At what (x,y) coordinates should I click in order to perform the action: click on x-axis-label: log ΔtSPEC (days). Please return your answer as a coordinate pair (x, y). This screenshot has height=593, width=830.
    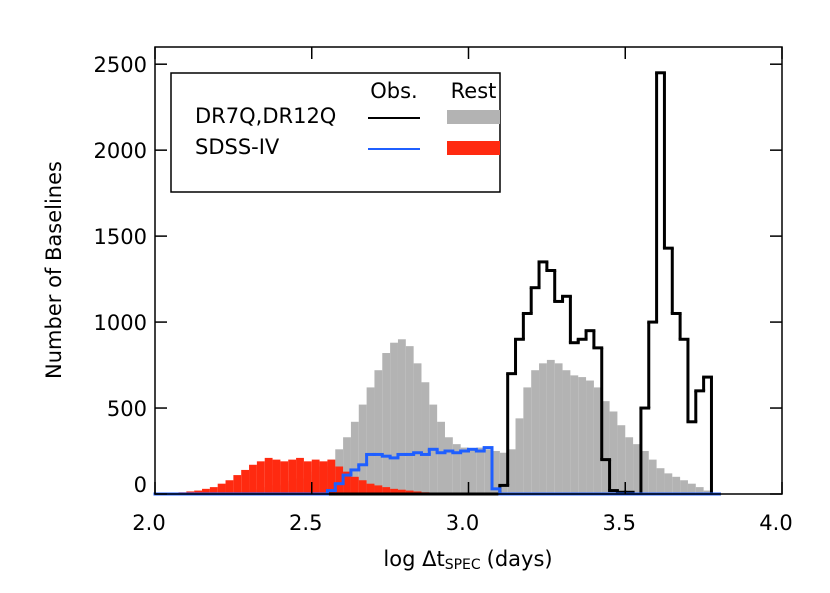
    Looking at the image, I should click on (467, 560).